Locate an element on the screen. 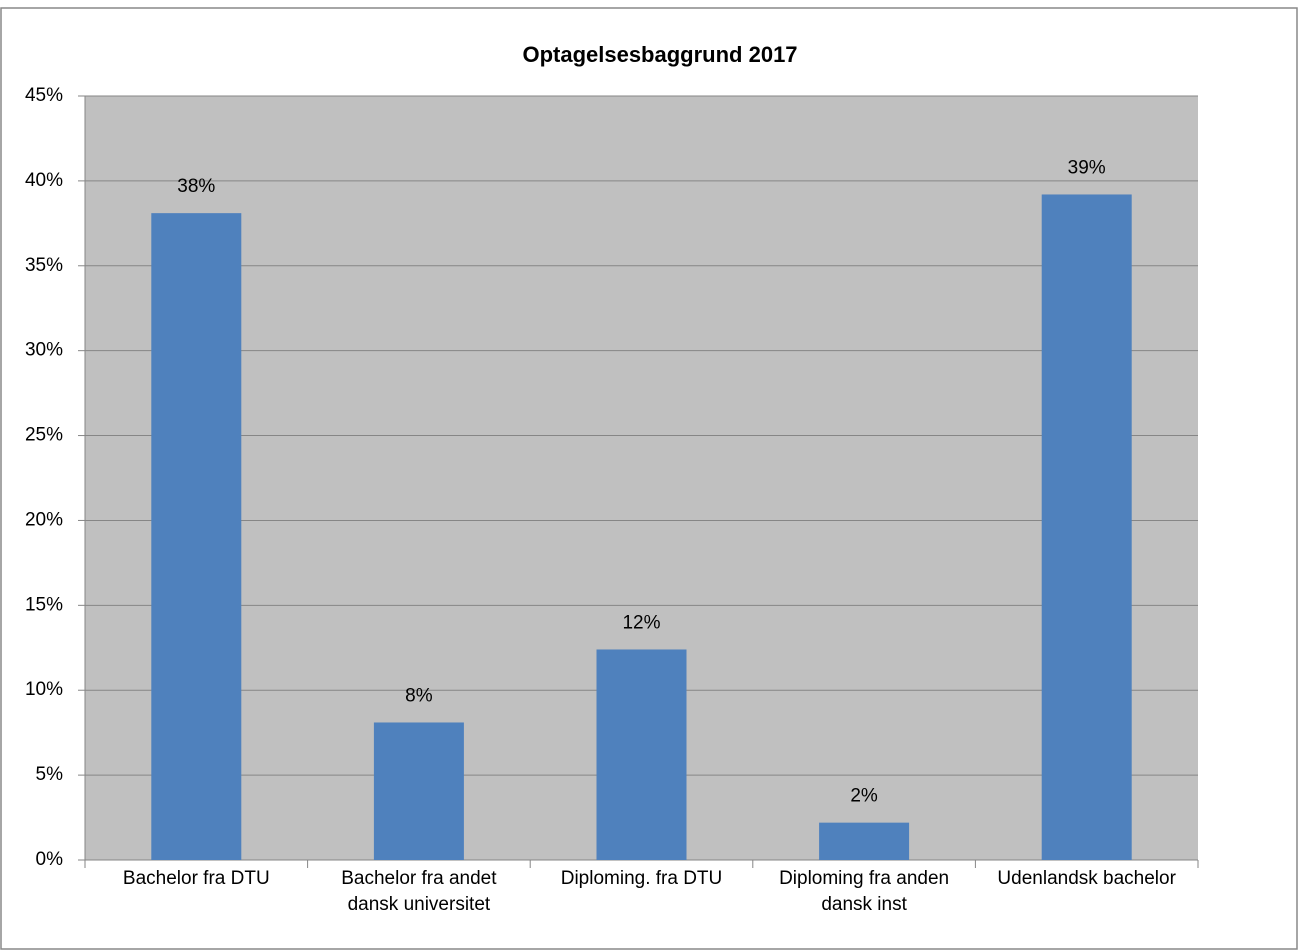  data-label: 8% is located at coordinates (419, 695).